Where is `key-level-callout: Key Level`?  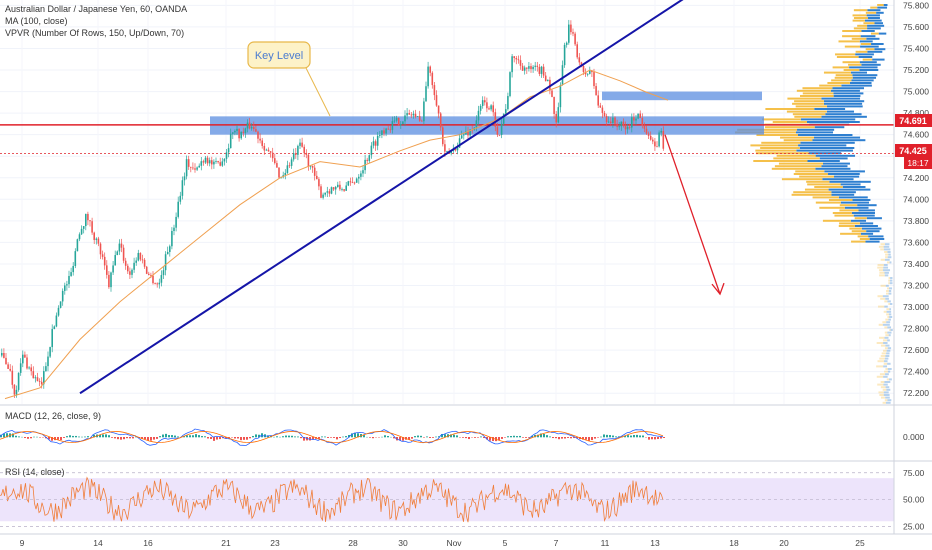
key-level-callout: Key Level is located at coordinates (289, 79).